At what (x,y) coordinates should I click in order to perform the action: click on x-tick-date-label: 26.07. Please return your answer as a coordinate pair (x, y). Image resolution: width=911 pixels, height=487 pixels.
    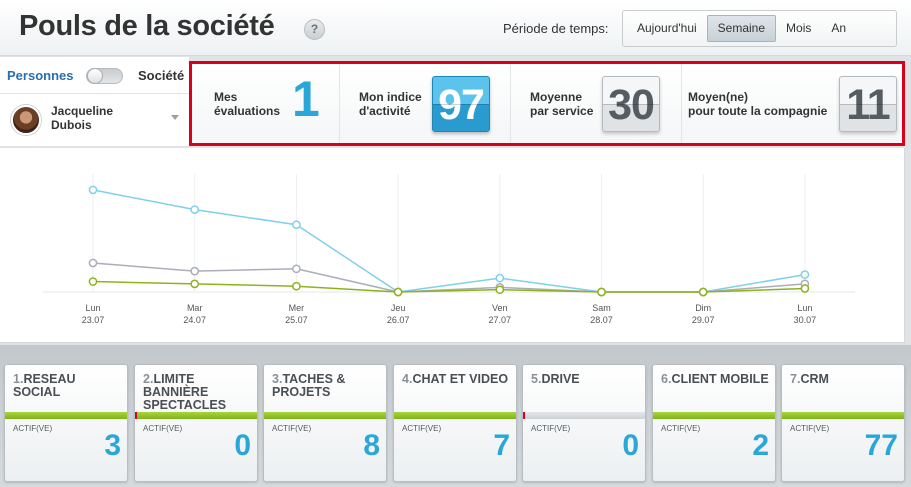
    Looking at the image, I should click on (398, 320).